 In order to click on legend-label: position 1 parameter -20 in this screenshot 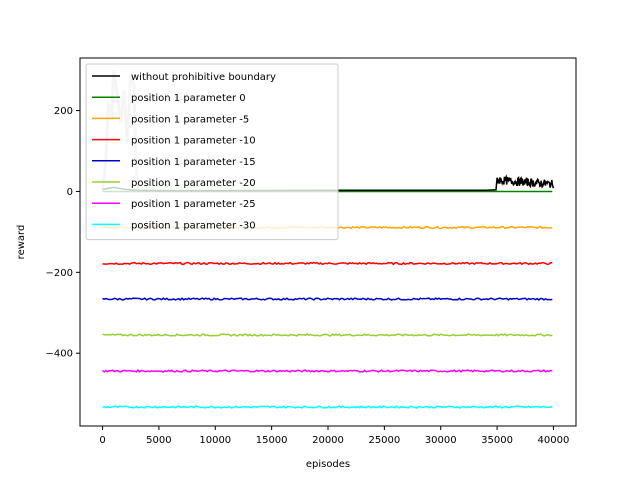, I will do `click(193, 183)`.